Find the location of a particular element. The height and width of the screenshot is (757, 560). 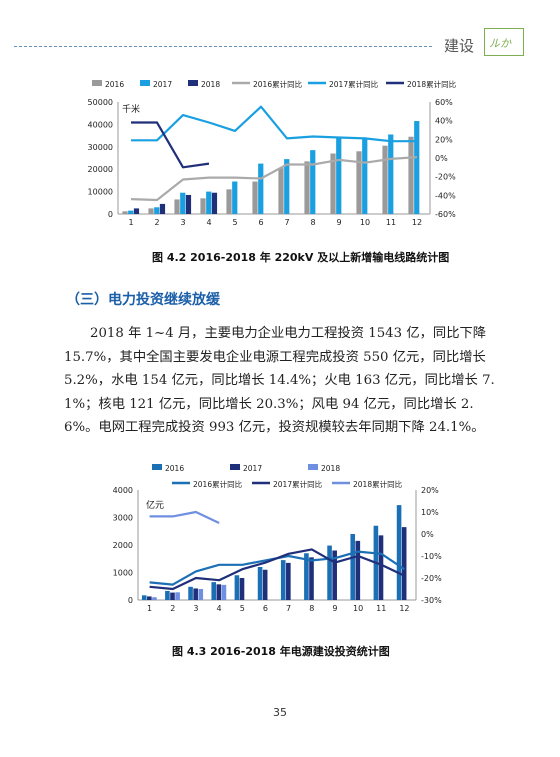

fig1-y-tick-label: 40000 is located at coordinates (100, 124).